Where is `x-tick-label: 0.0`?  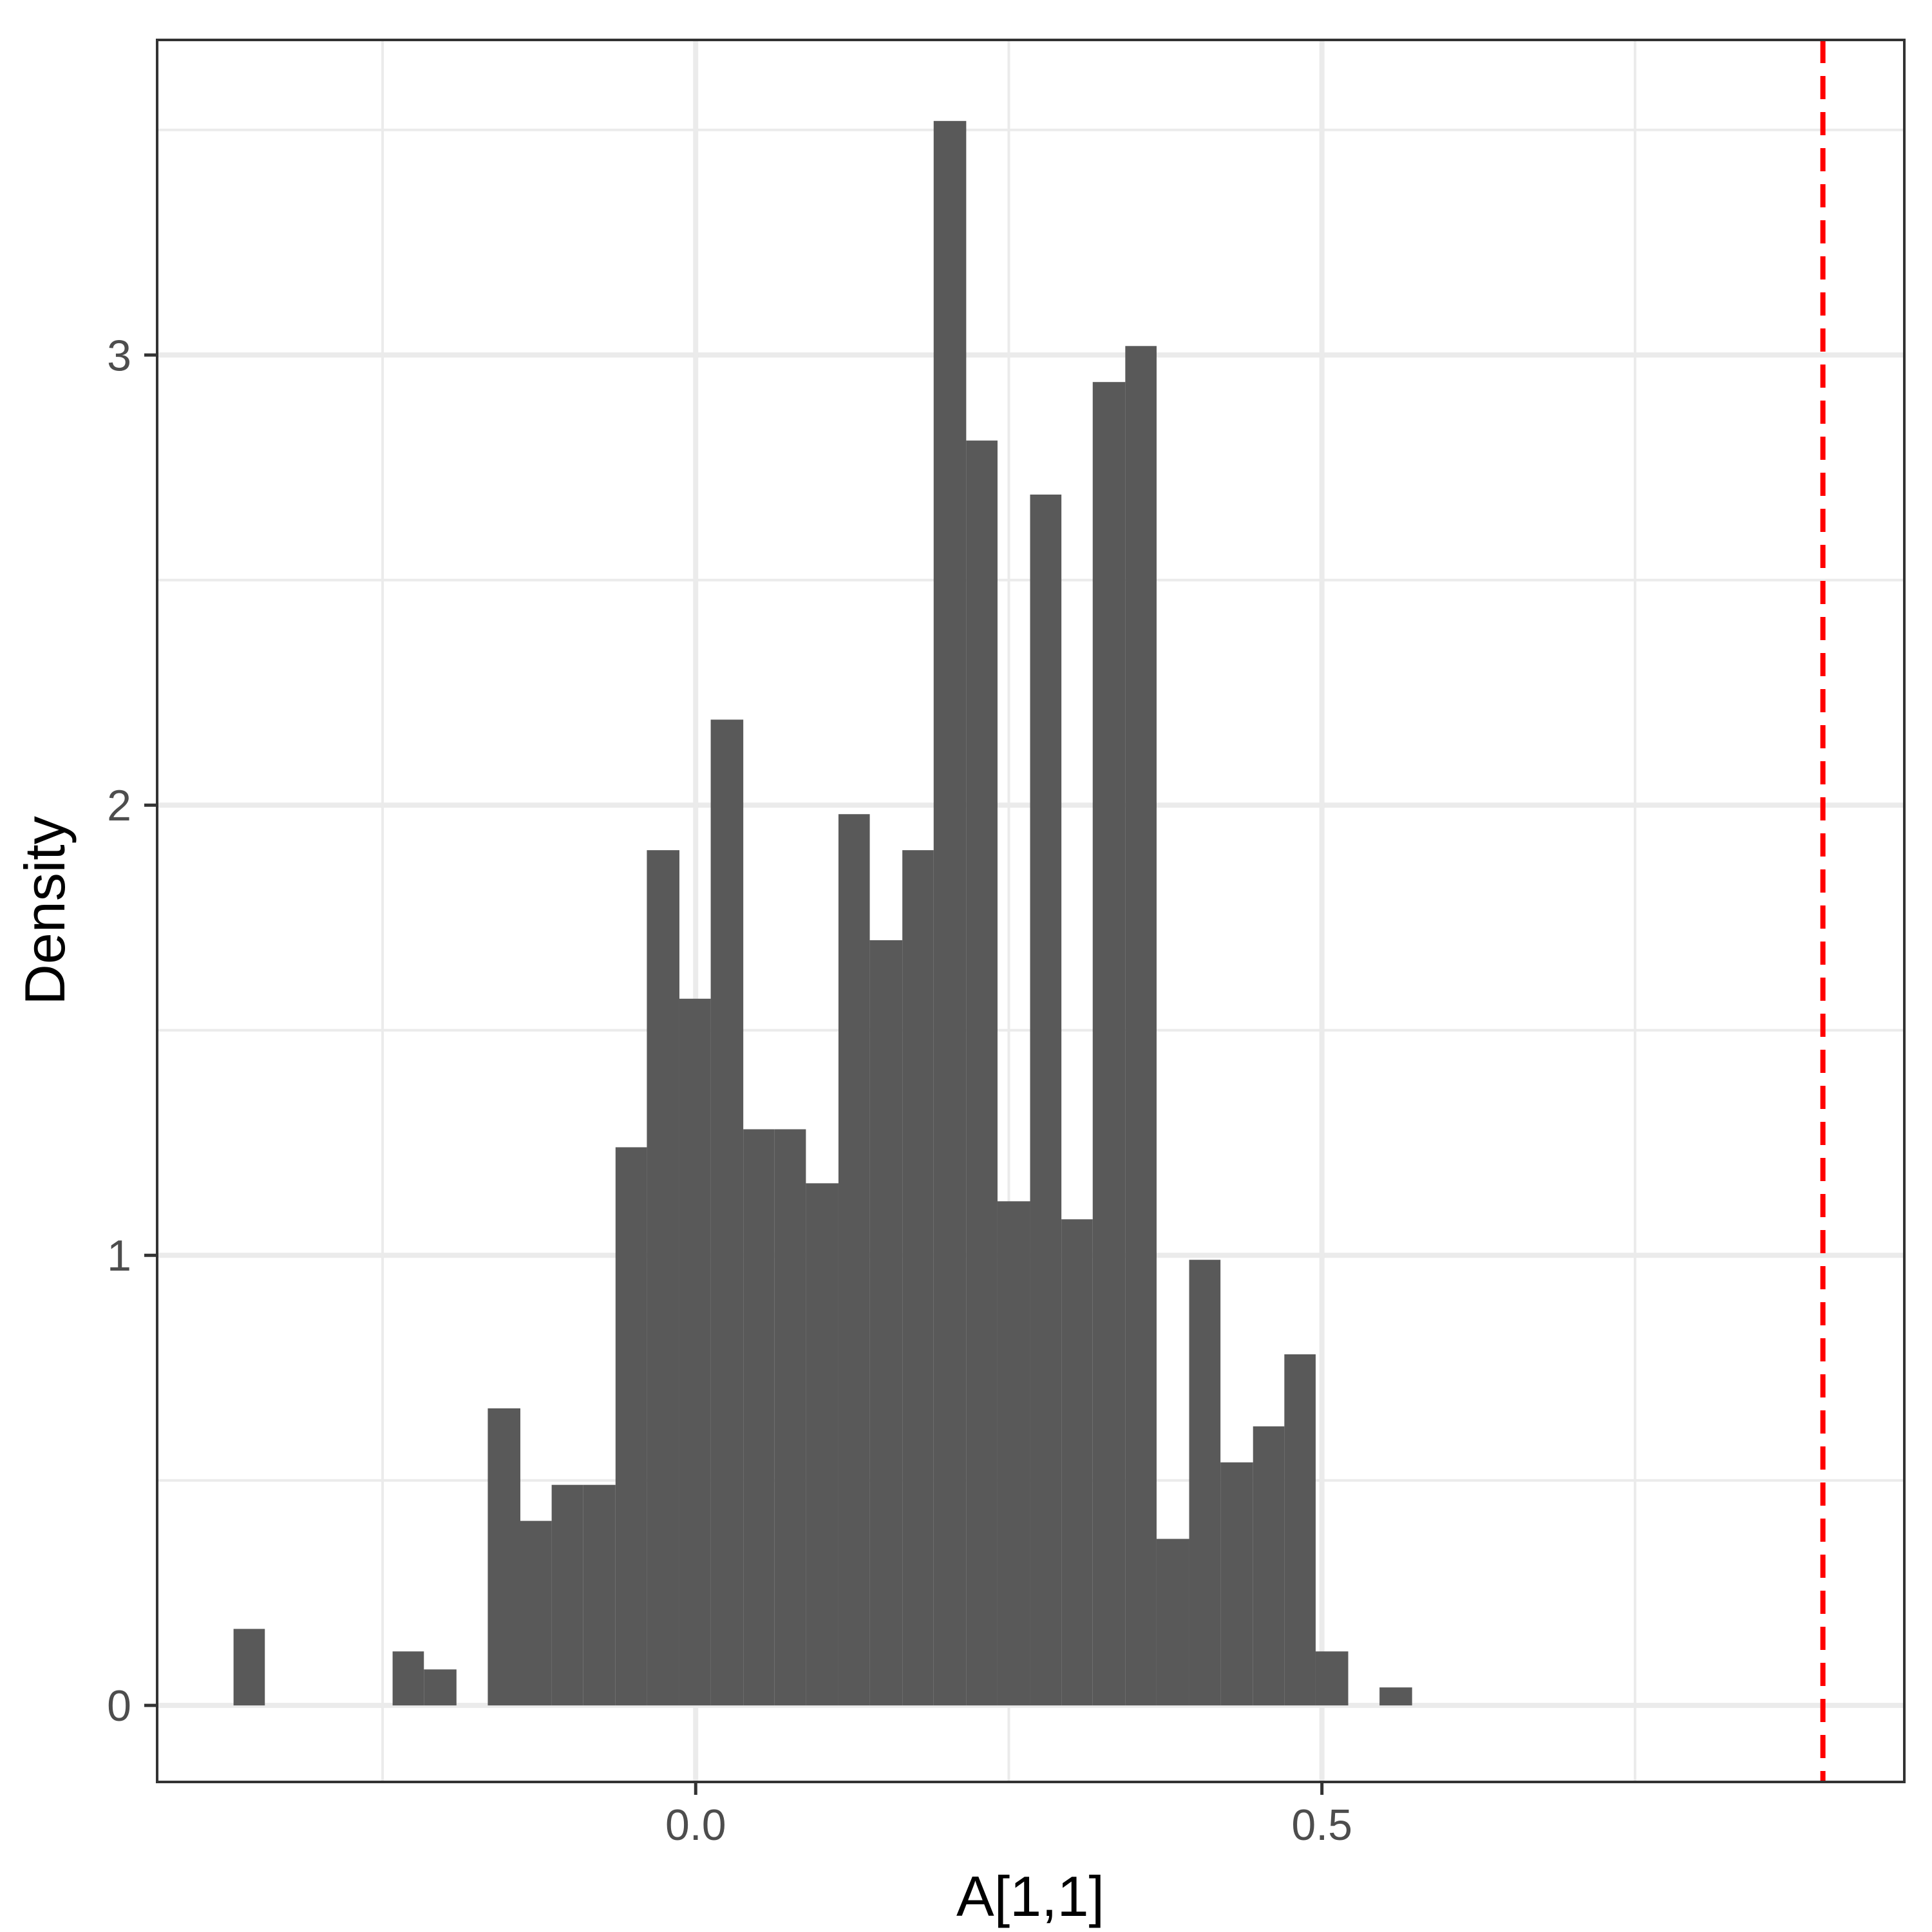
x-tick-label: 0.0 is located at coordinates (695, 1826).